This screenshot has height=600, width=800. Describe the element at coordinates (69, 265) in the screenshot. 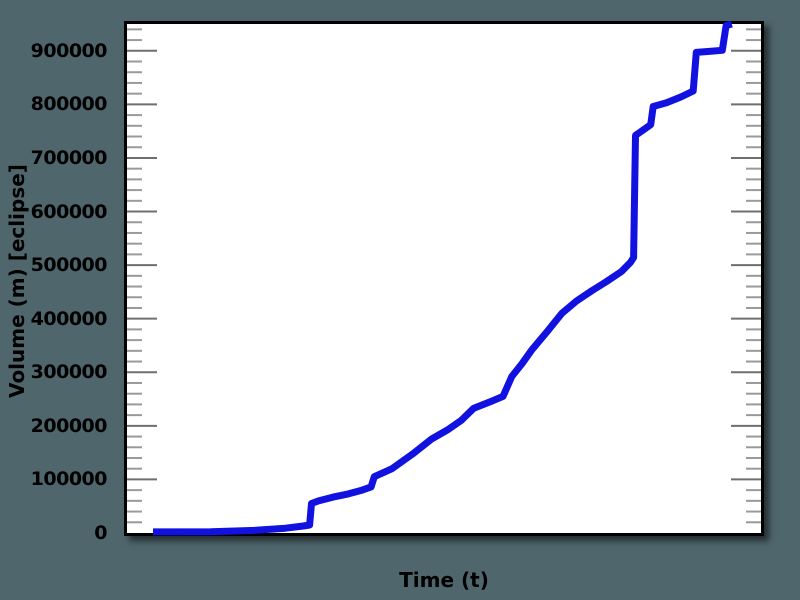

I see `y-tick-label: 500000` at that location.